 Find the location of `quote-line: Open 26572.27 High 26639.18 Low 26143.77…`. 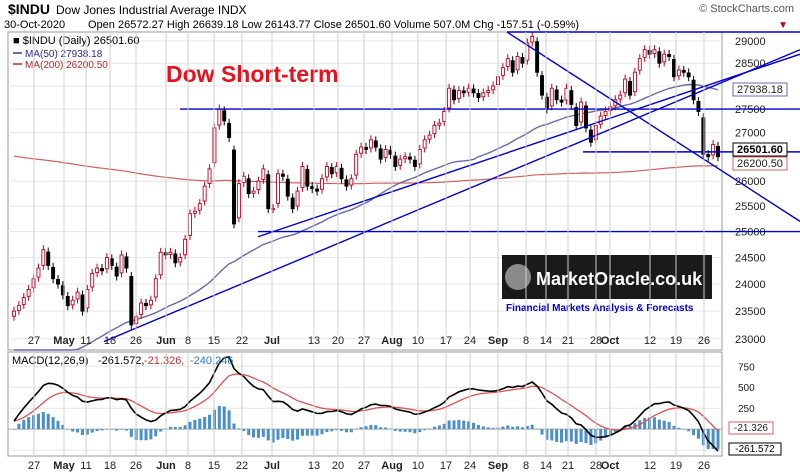

quote-line: Open 26572.27 High 26639.18 Low 26143.77… is located at coordinates (333, 25).